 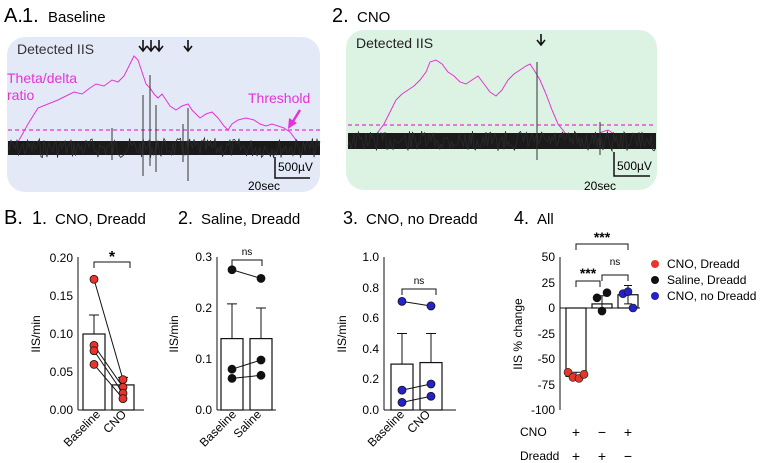 What do you see at coordinates (419, 291) in the screenshot?
I see `b3-significance-bracket` at bounding box center [419, 291].